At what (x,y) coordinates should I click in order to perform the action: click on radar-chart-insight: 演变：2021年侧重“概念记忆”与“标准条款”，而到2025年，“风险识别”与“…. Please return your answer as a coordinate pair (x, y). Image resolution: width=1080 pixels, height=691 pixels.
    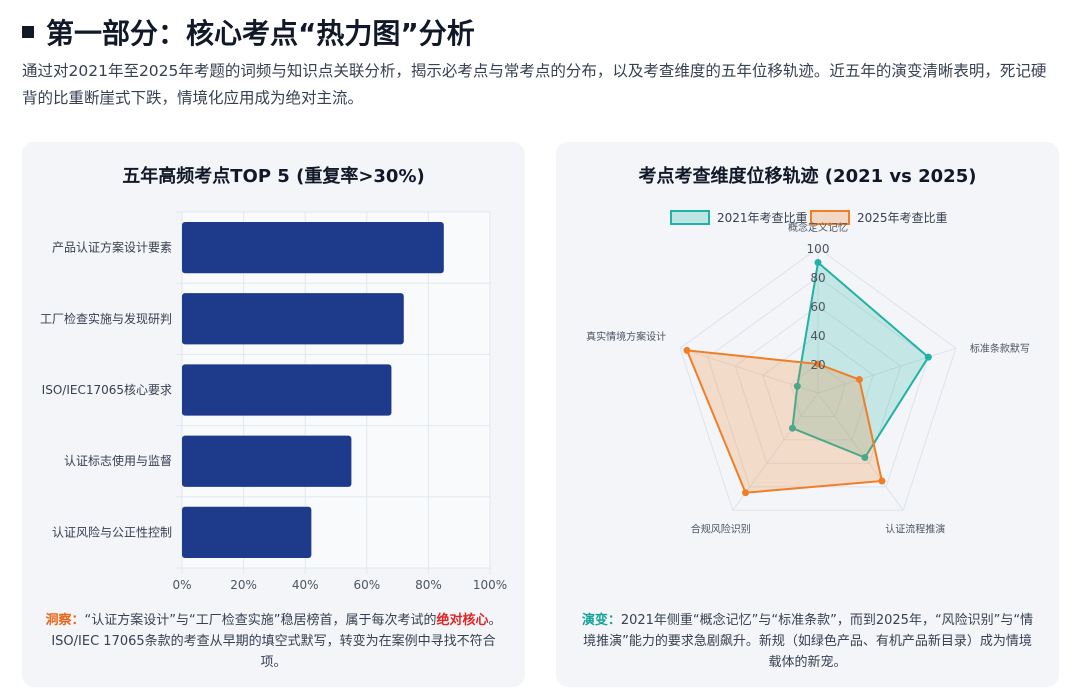
    Looking at the image, I should click on (807, 641).